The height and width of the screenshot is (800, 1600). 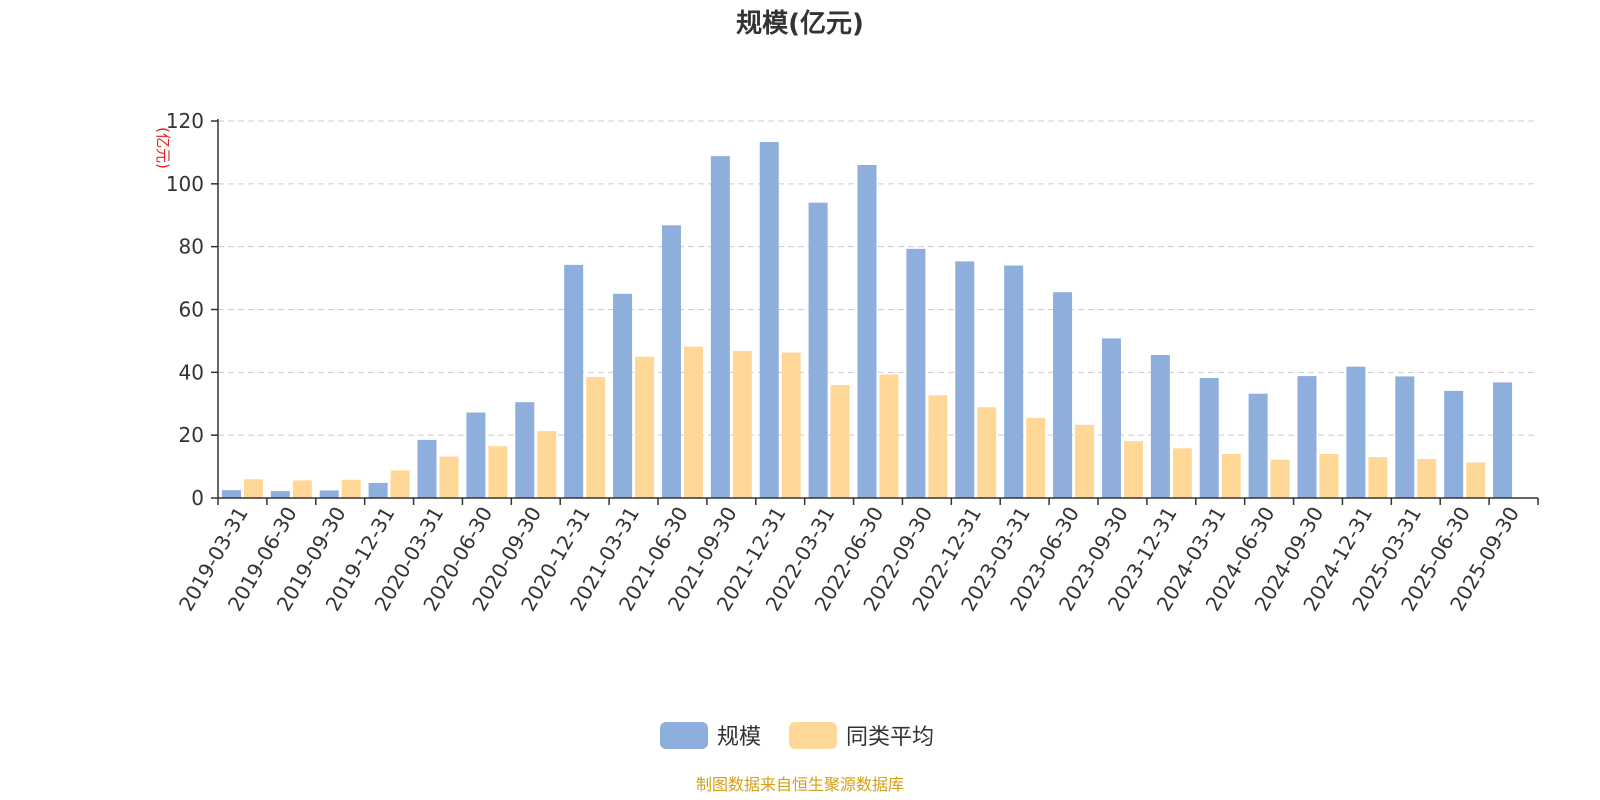 What do you see at coordinates (800, 24) in the screenshot?
I see `chart-title: 规模(亿元)` at bounding box center [800, 24].